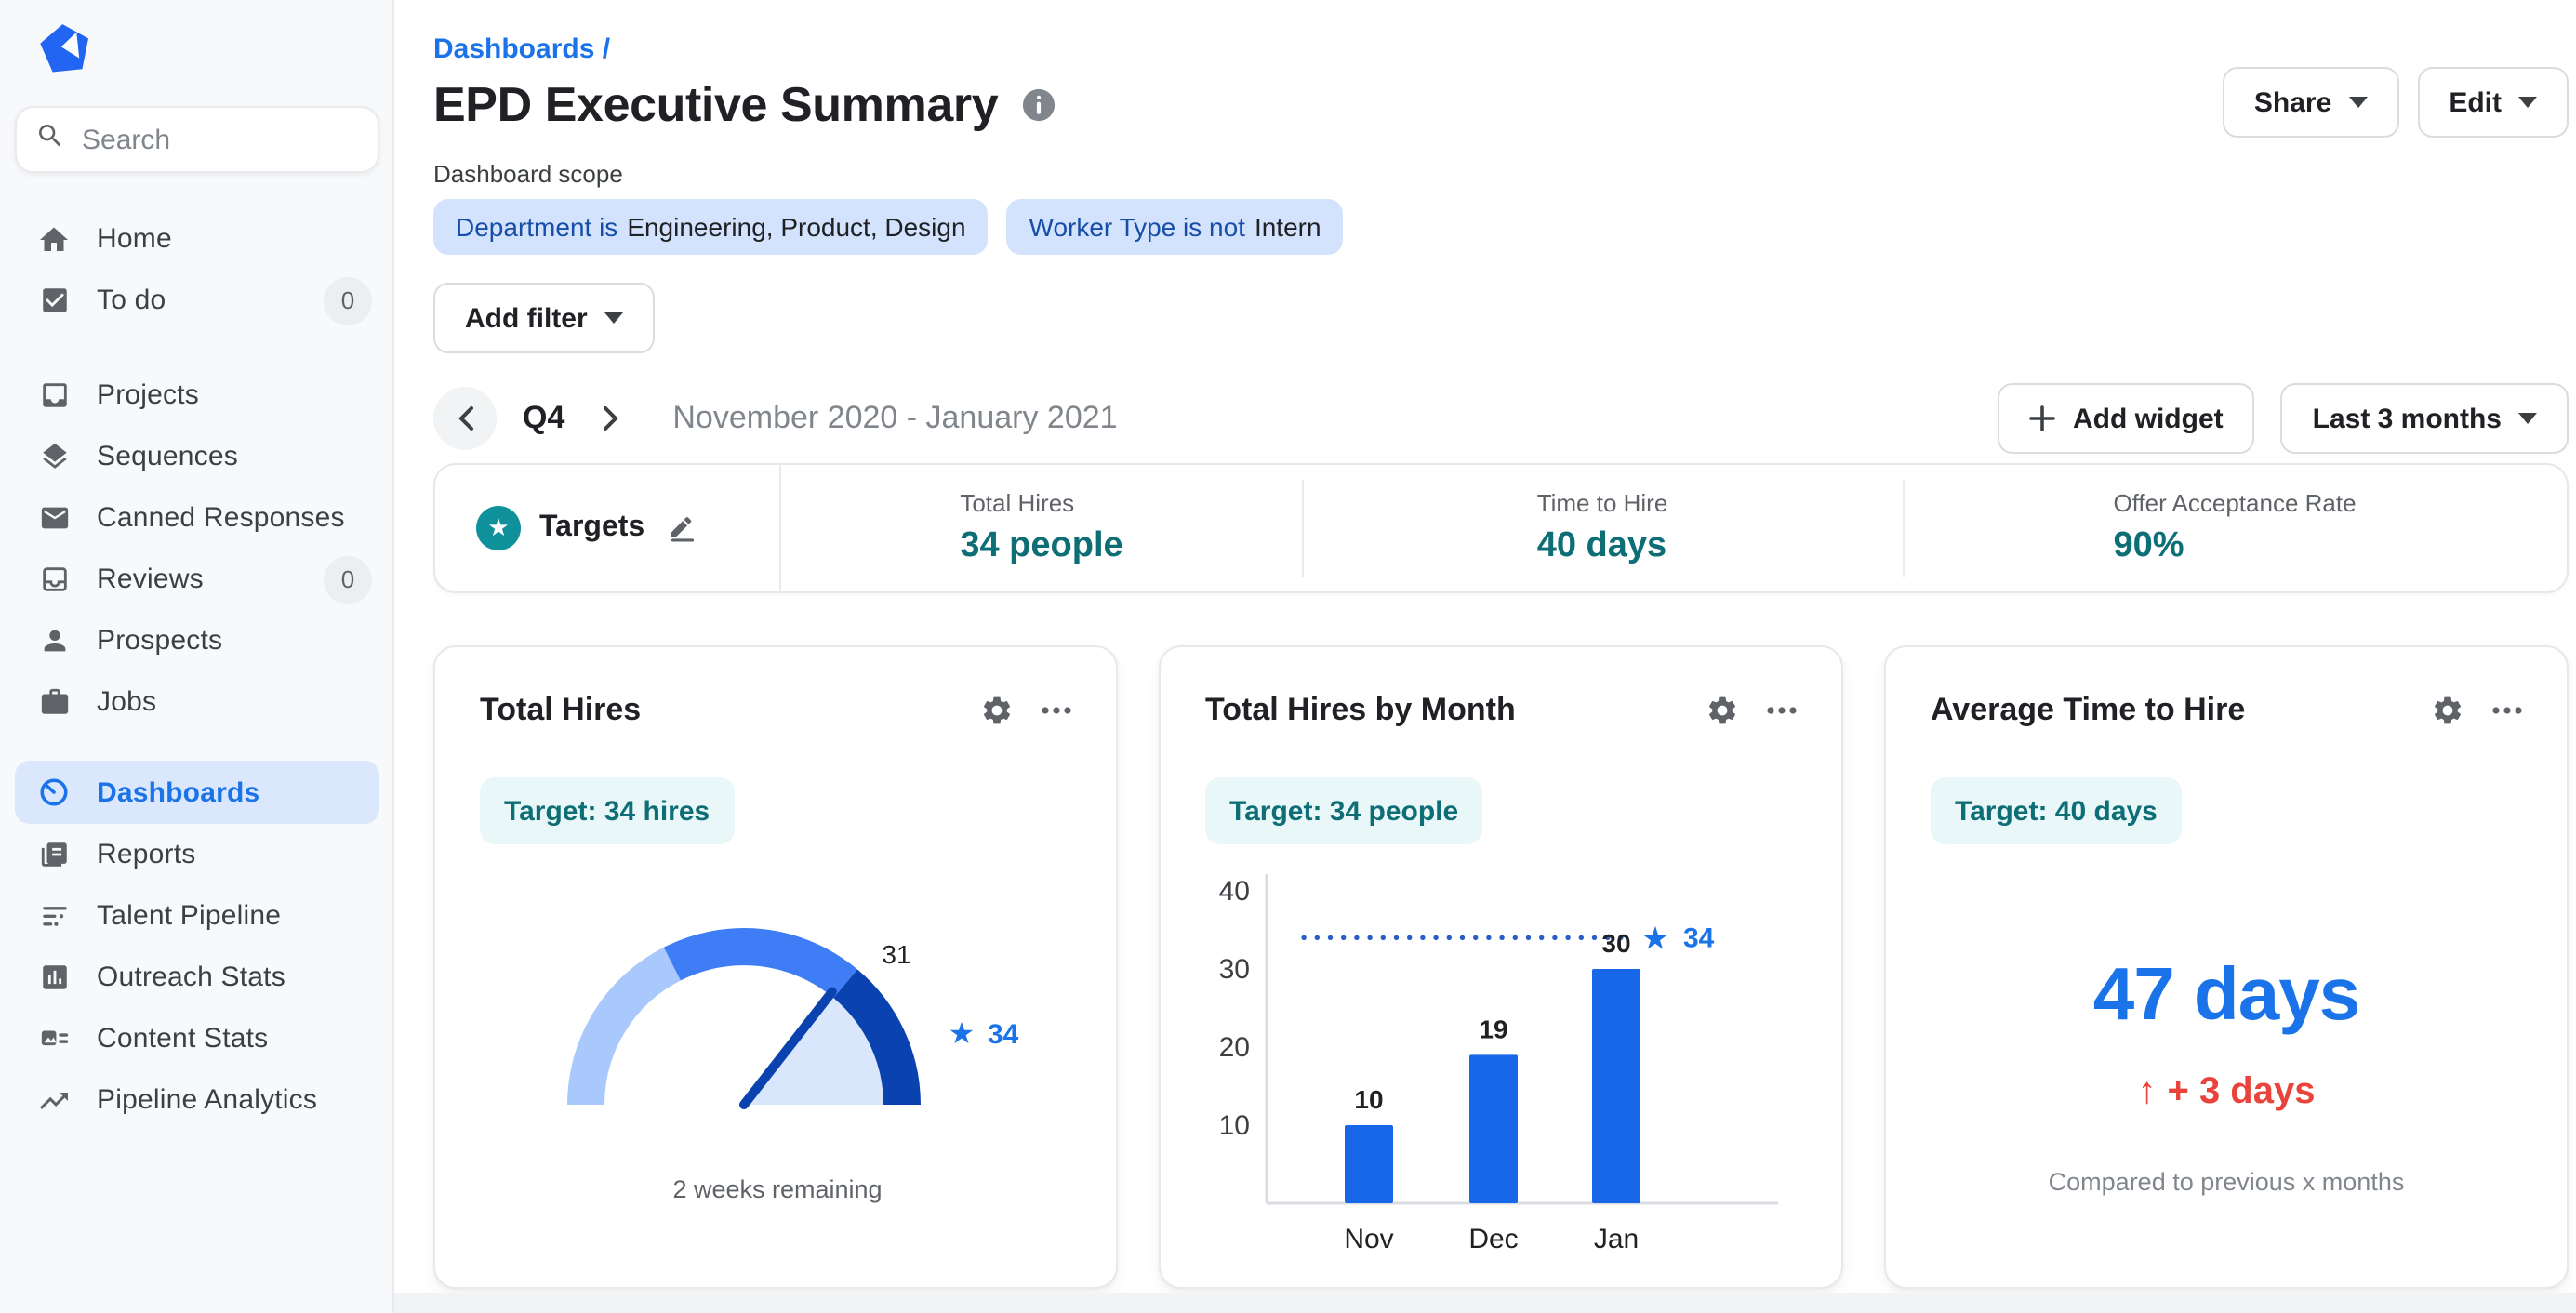 The width and height of the screenshot is (2576, 1313). Describe the element at coordinates (896, 955) in the screenshot. I see `gauge-current-label: 31` at that location.